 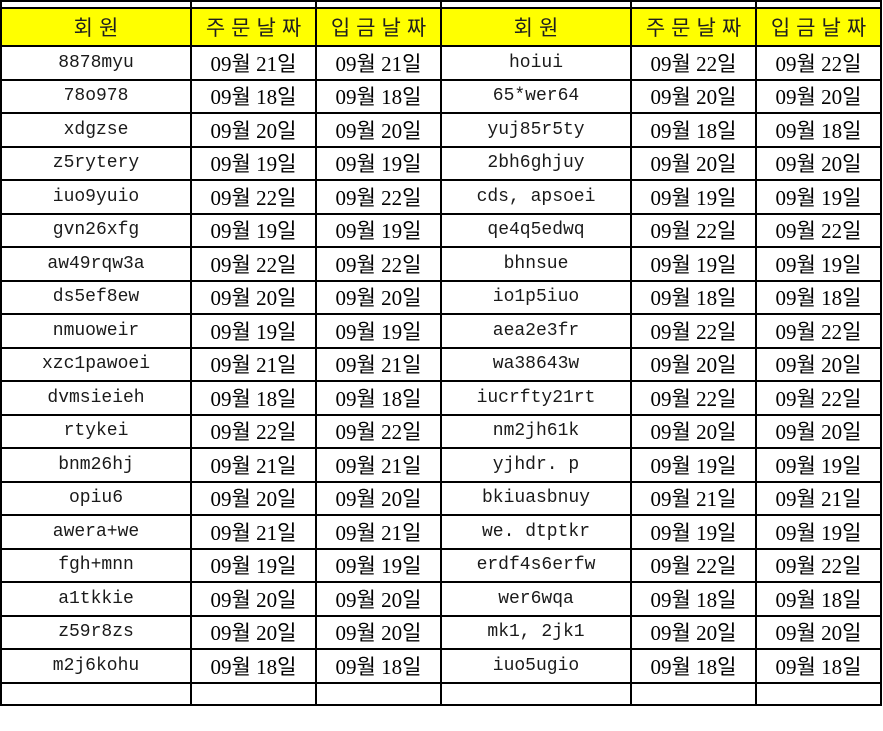 I want to click on member-cell: iuo9yuio, so click(x=96, y=197).